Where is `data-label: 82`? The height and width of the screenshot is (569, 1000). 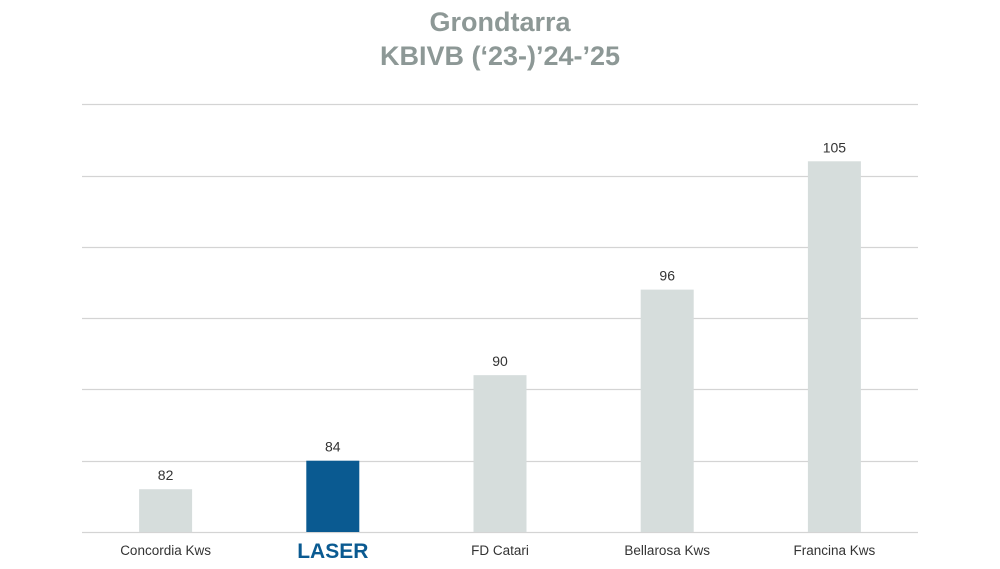 data-label: 82 is located at coordinates (166, 475).